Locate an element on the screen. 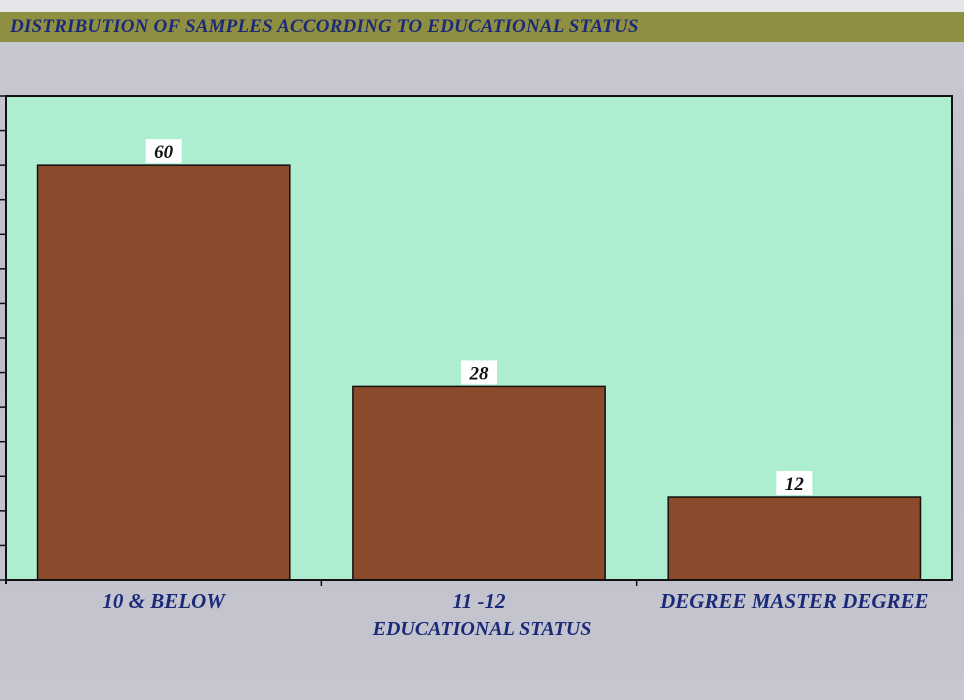  data-label: 12 is located at coordinates (795, 484).